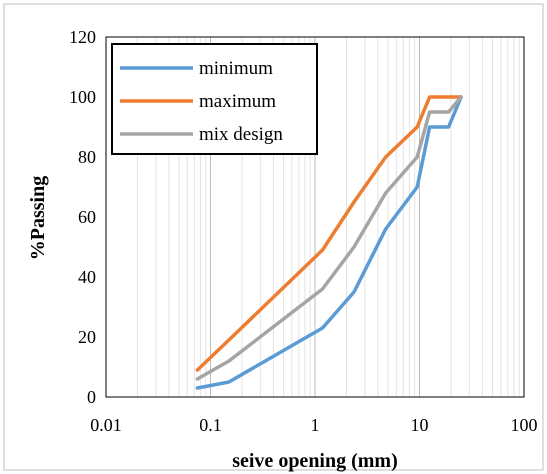 This screenshot has width=547, height=474. I want to click on y-axis-label: %Passing, so click(38, 218).